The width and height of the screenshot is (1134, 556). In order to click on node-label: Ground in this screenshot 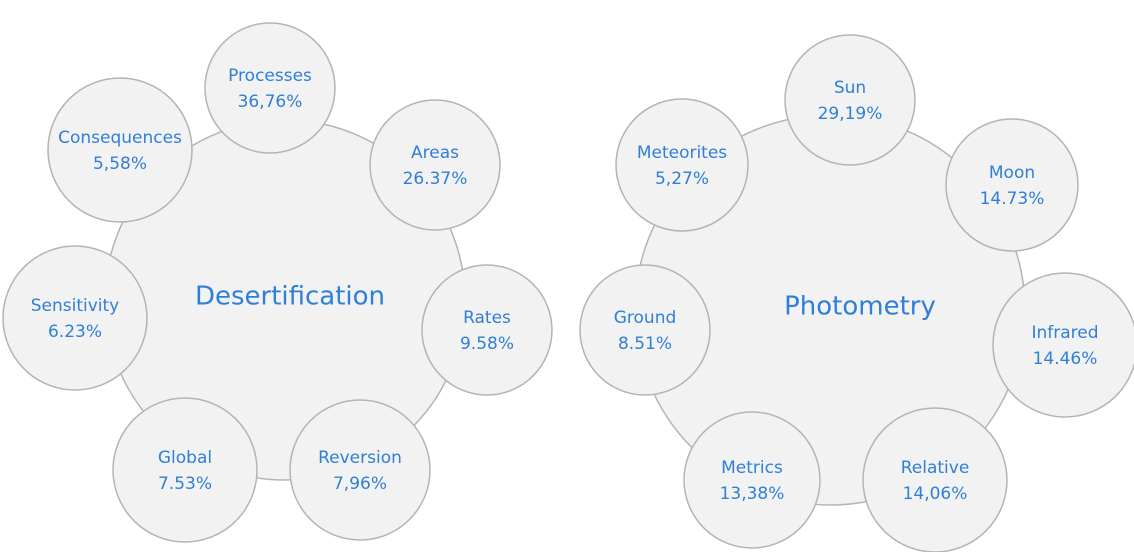, I will do `click(645, 318)`.